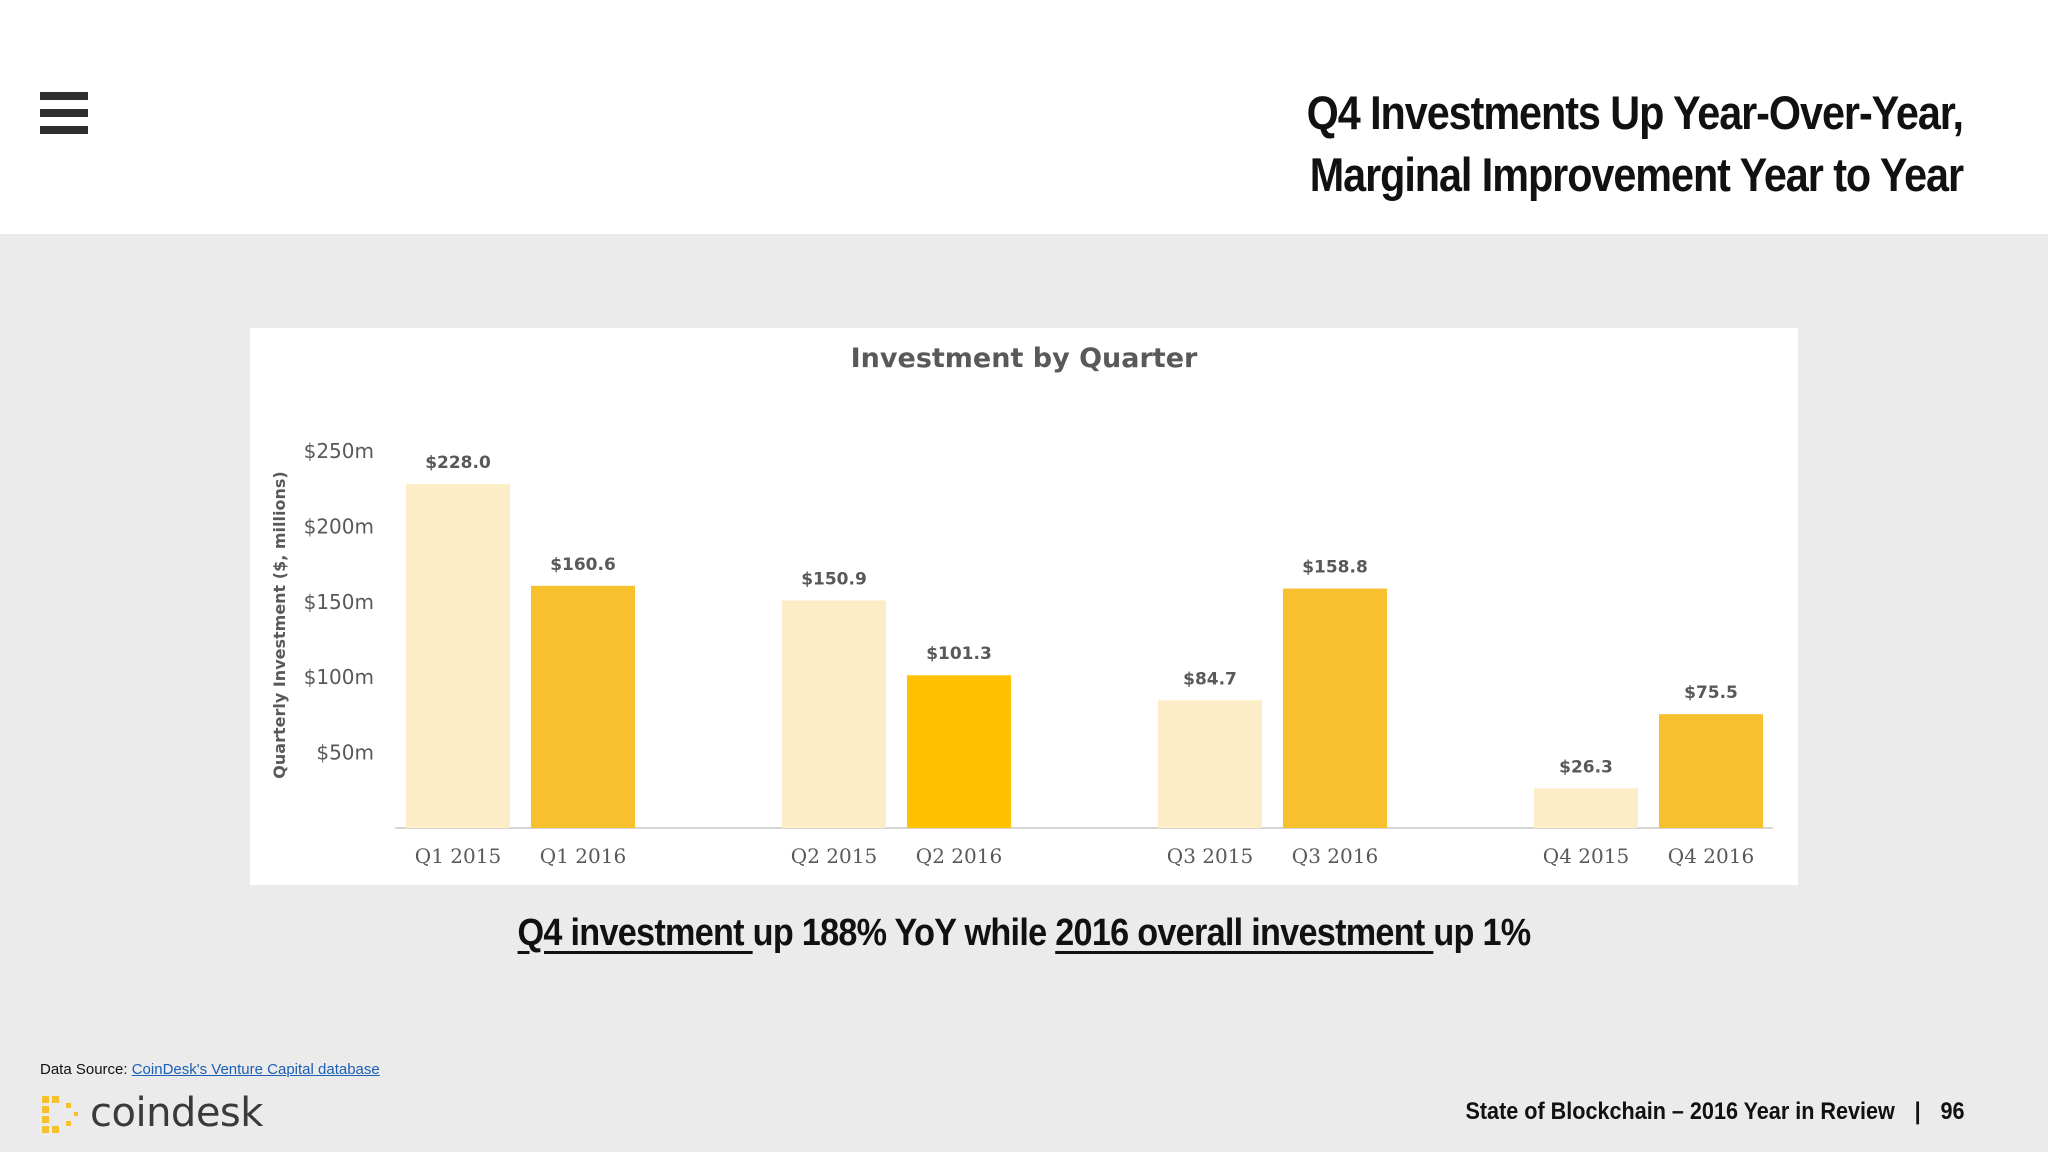 The height and width of the screenshot is (1152, 2048). What do you see at coordinates (1586, 767) in the screenshot?
I see `bar-value-label: $26.3` at bounding box center [1586, 767].